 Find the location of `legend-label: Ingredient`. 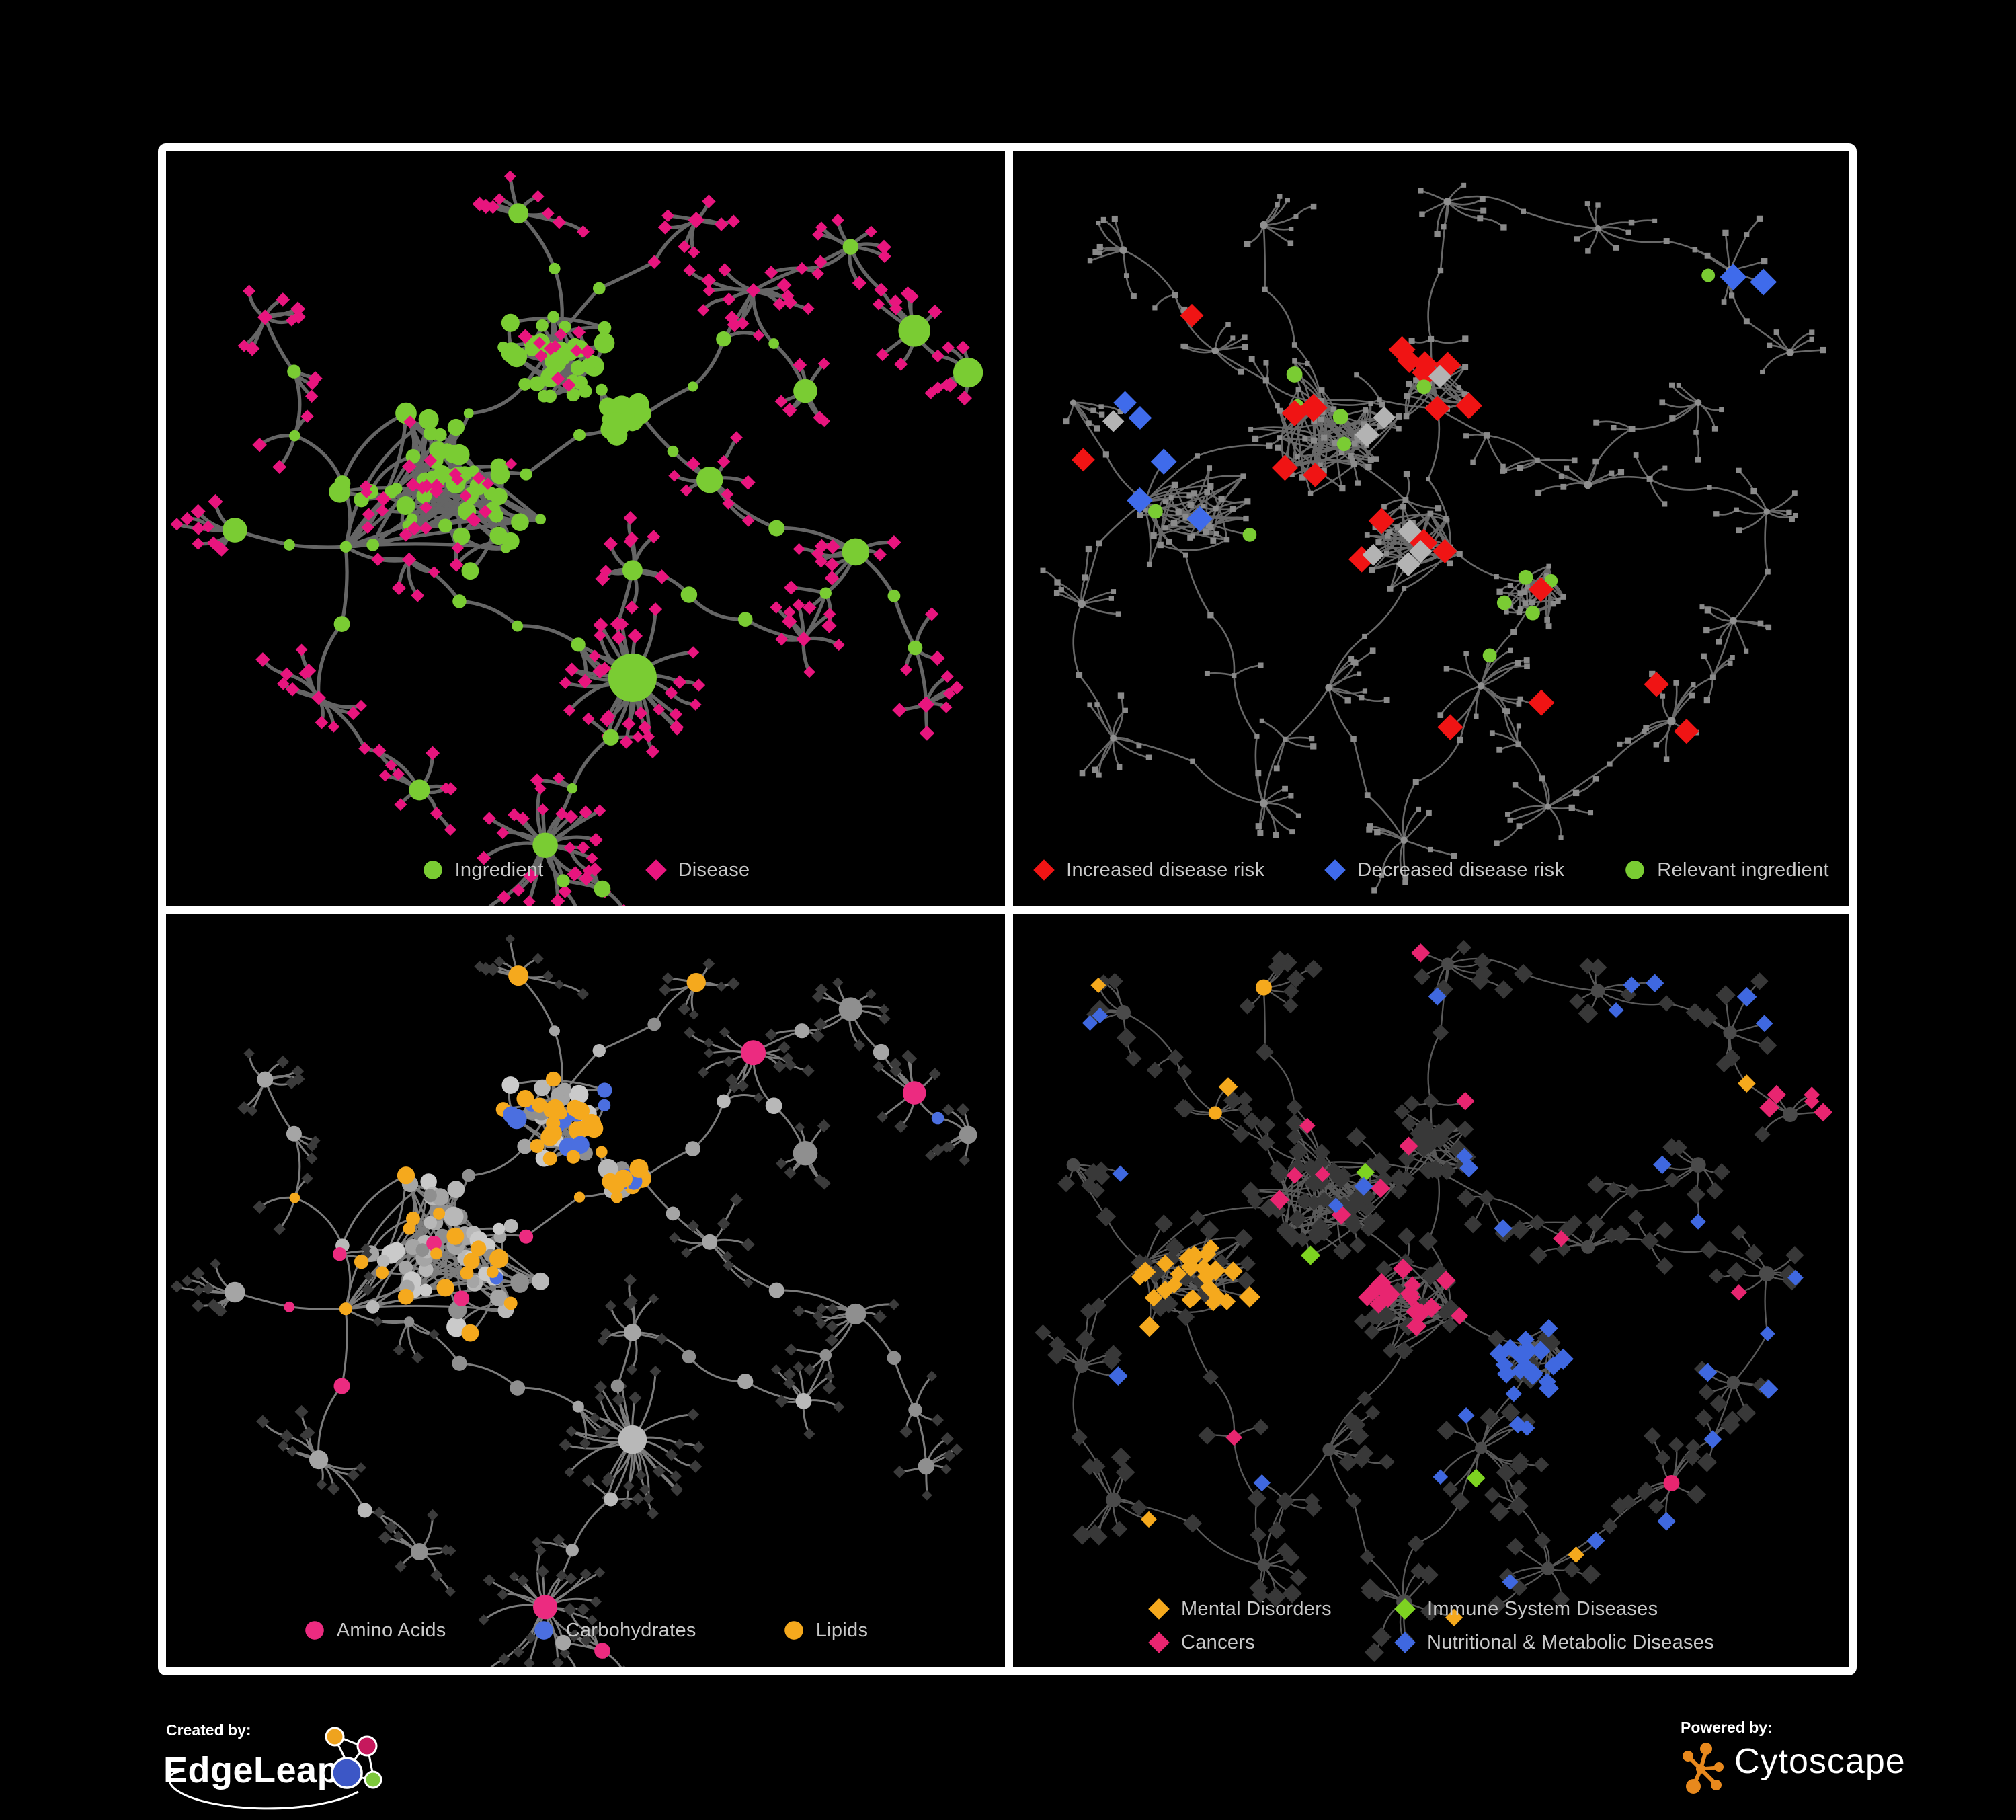

legend-label: Ingredient is located at coordinates (499, 870).